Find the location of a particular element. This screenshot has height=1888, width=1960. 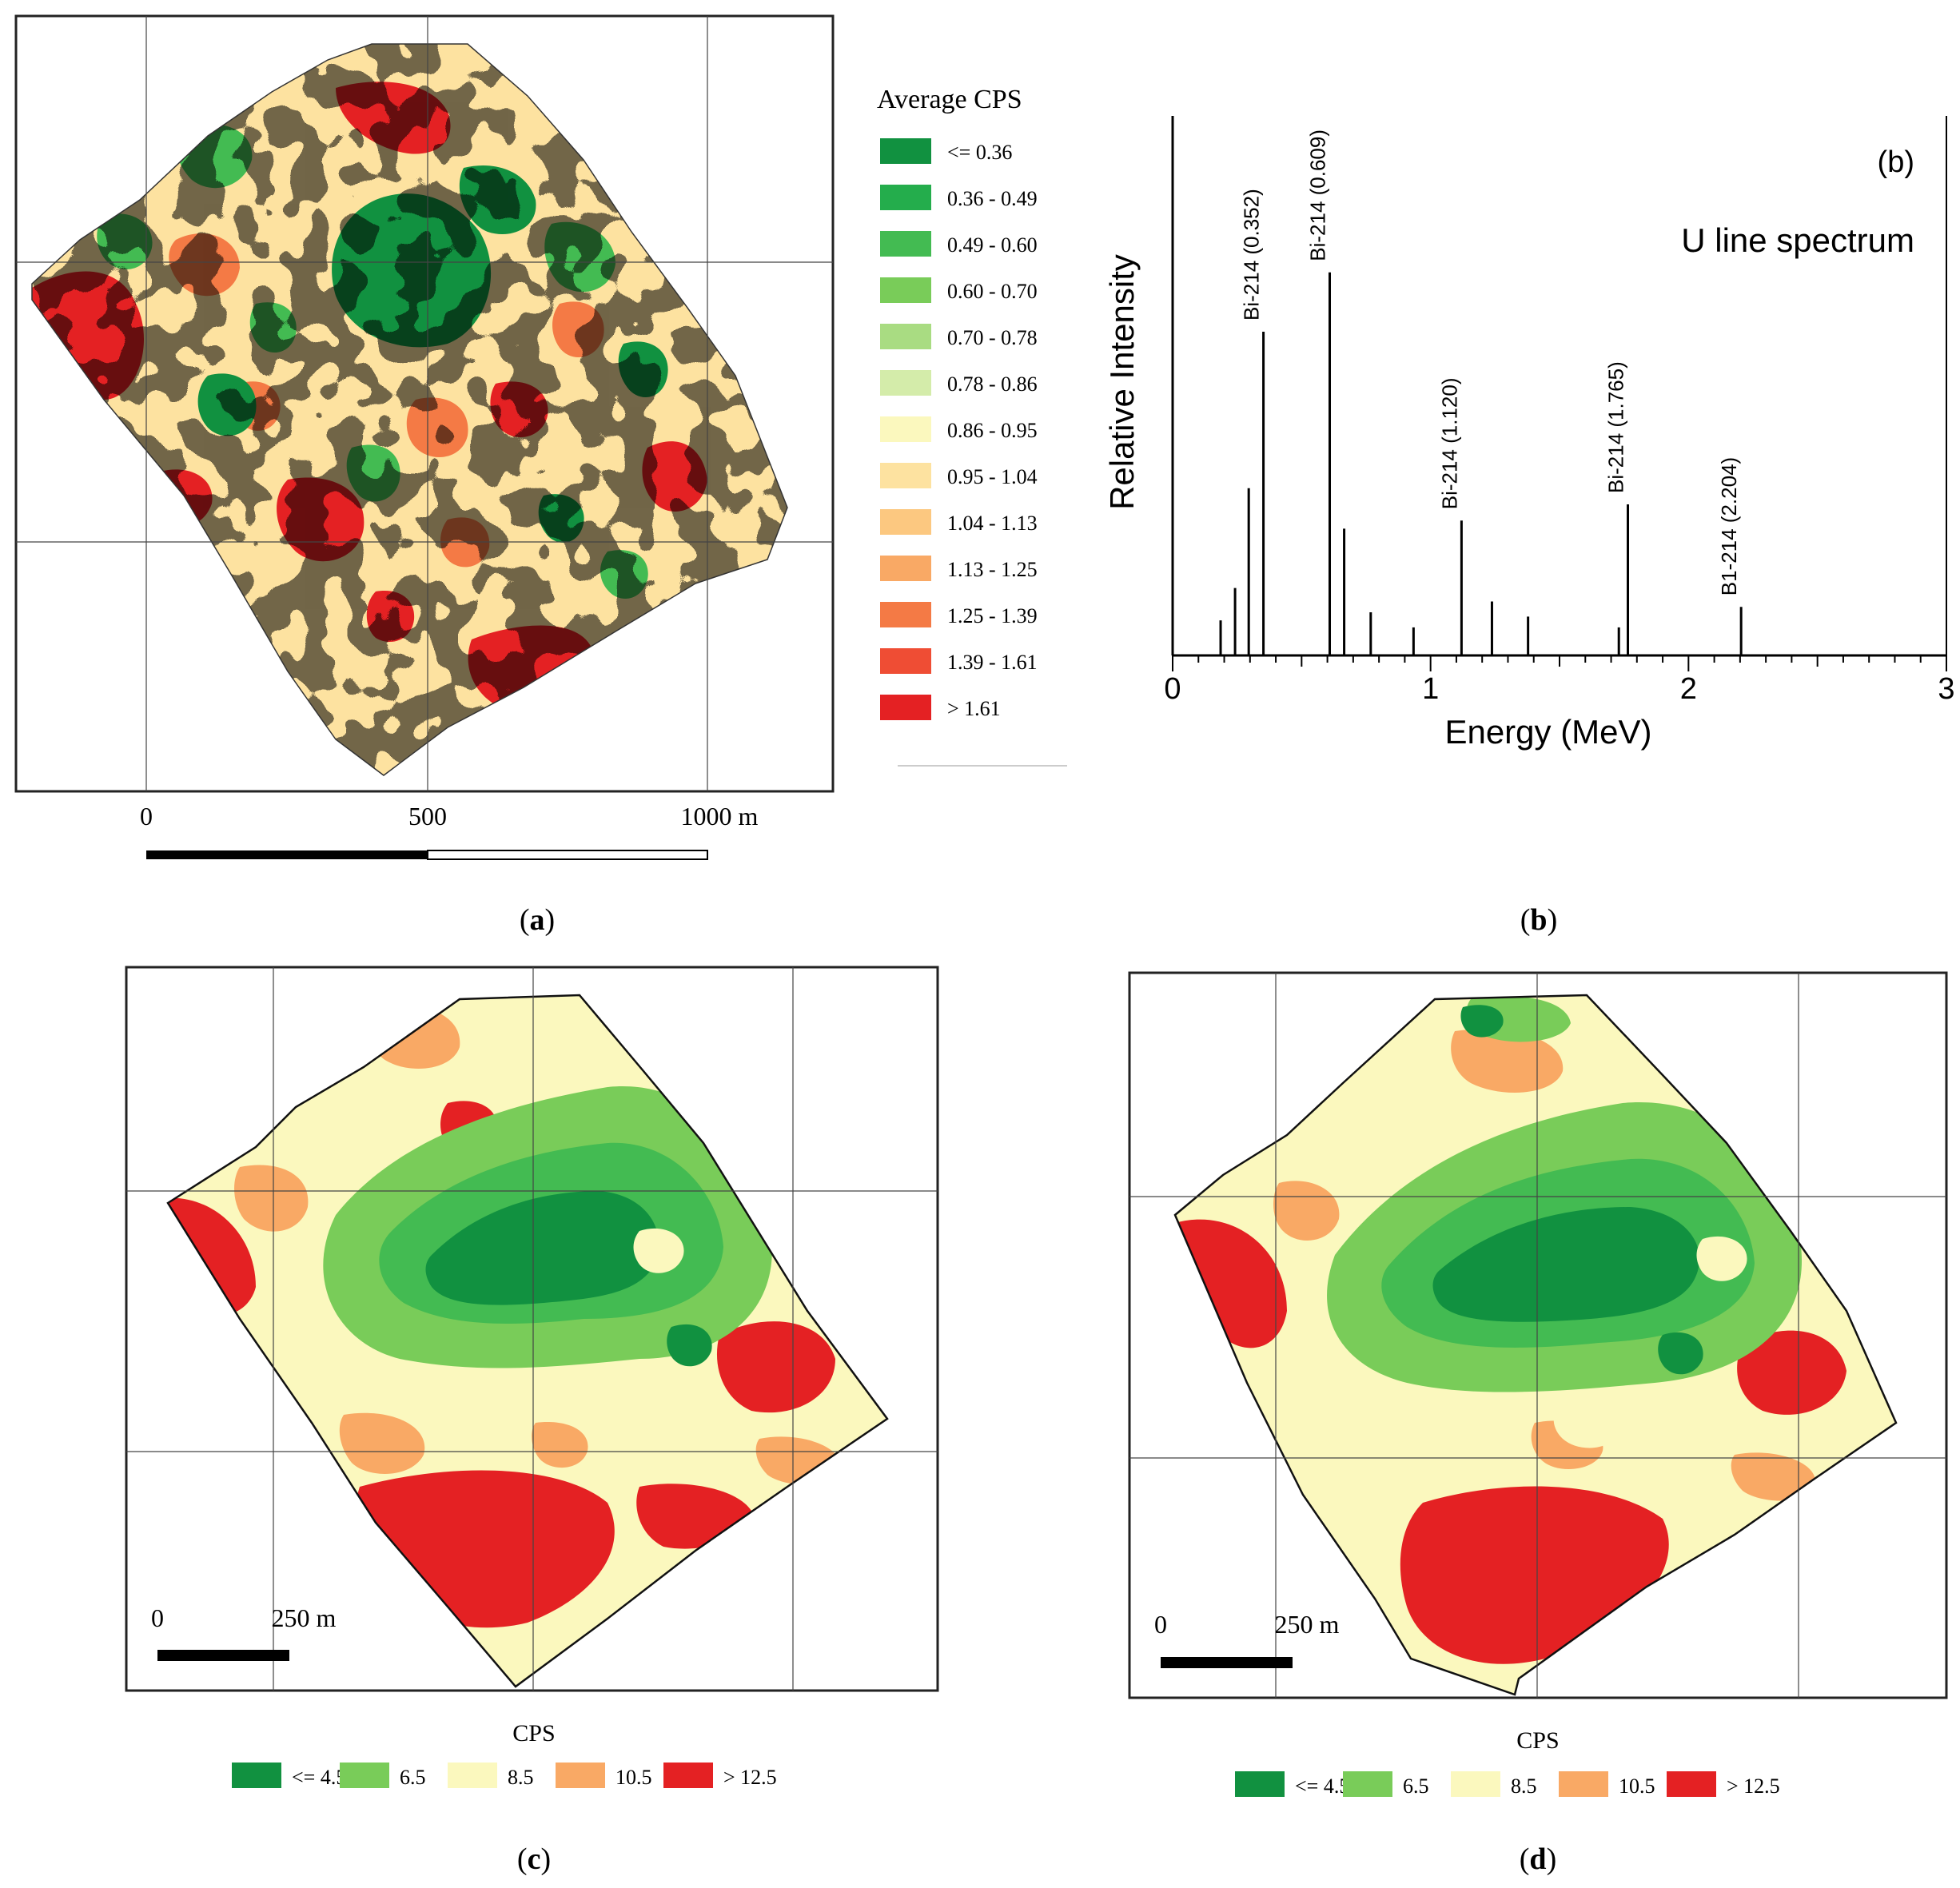

panel-d-scale-bar is located at coordinates (1227, 1663).